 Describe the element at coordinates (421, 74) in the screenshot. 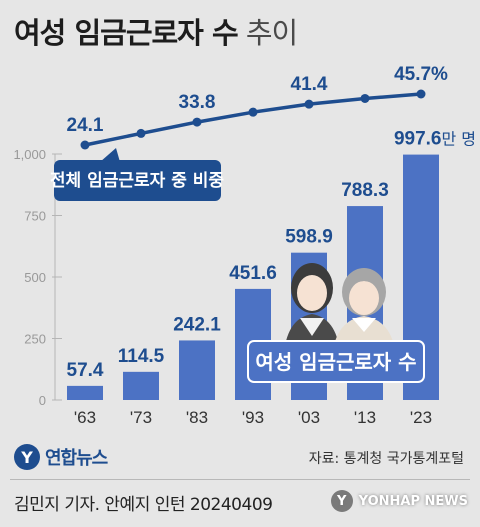

I see `line-value-label: 45.7%` at that location.